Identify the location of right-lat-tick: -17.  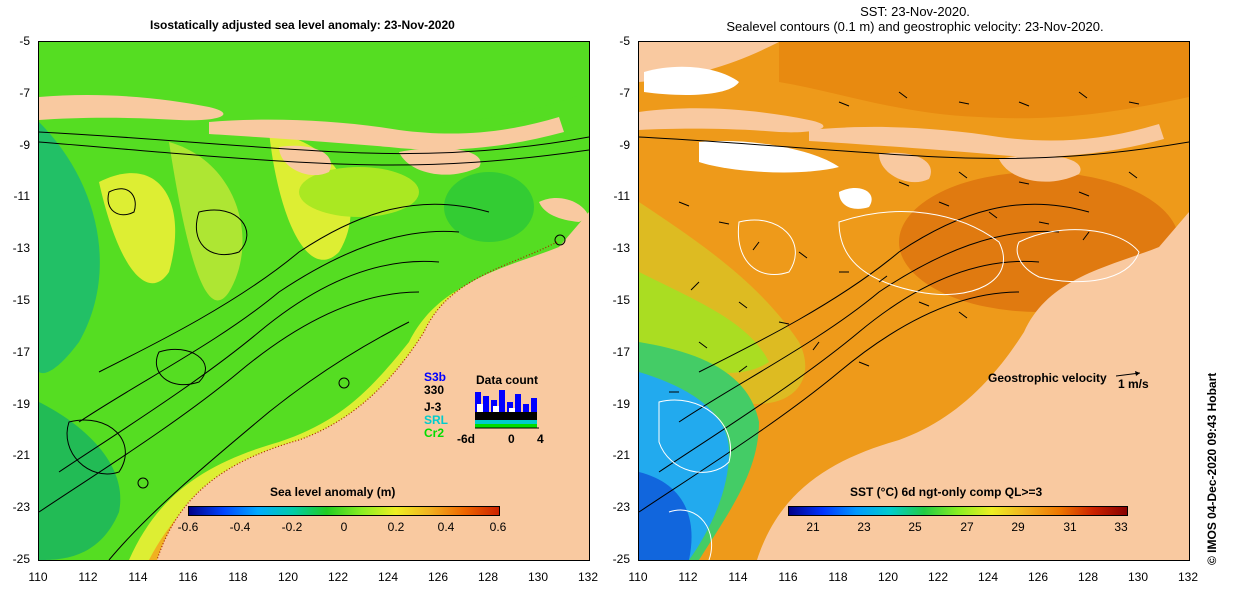
(621, 352).